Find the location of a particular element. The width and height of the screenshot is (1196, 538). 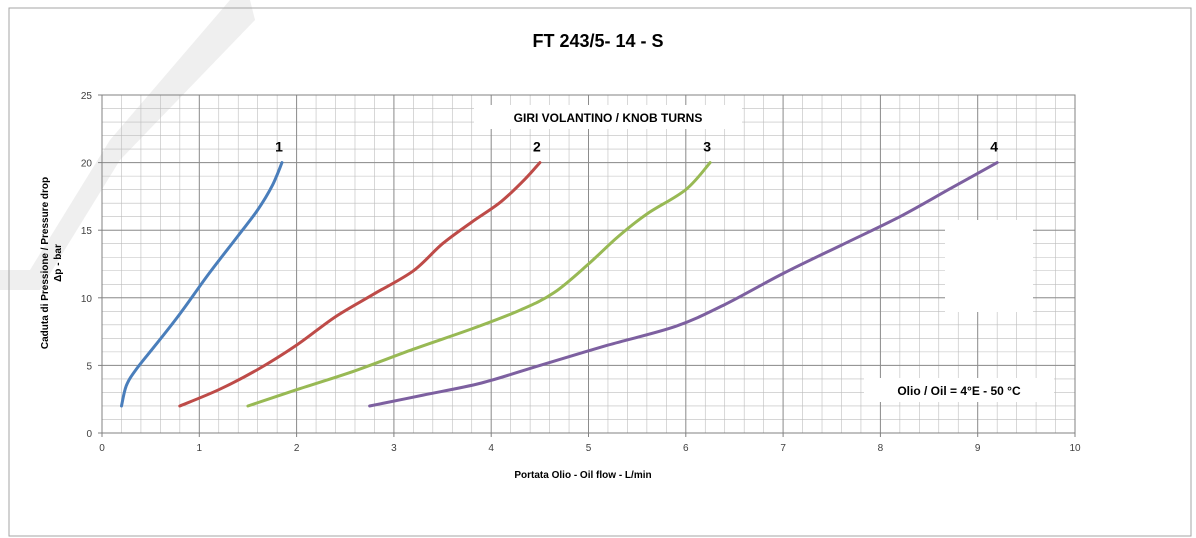

chart-title: FT 243/5- 14 - S is located at coordinates (597, 41).